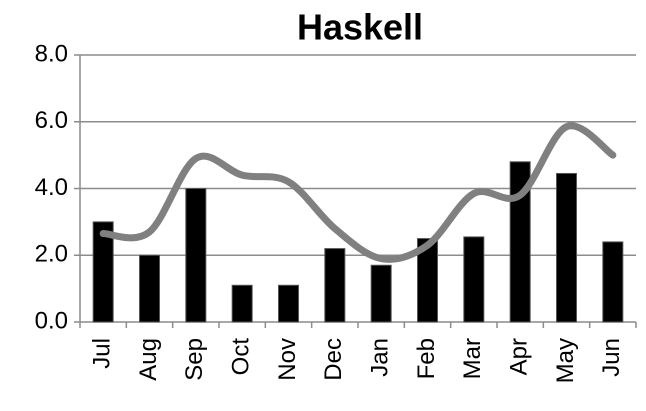  Describe the element at coordinates (360, 27) in the screenshot. I see `chart-title: Haskell` at that location.